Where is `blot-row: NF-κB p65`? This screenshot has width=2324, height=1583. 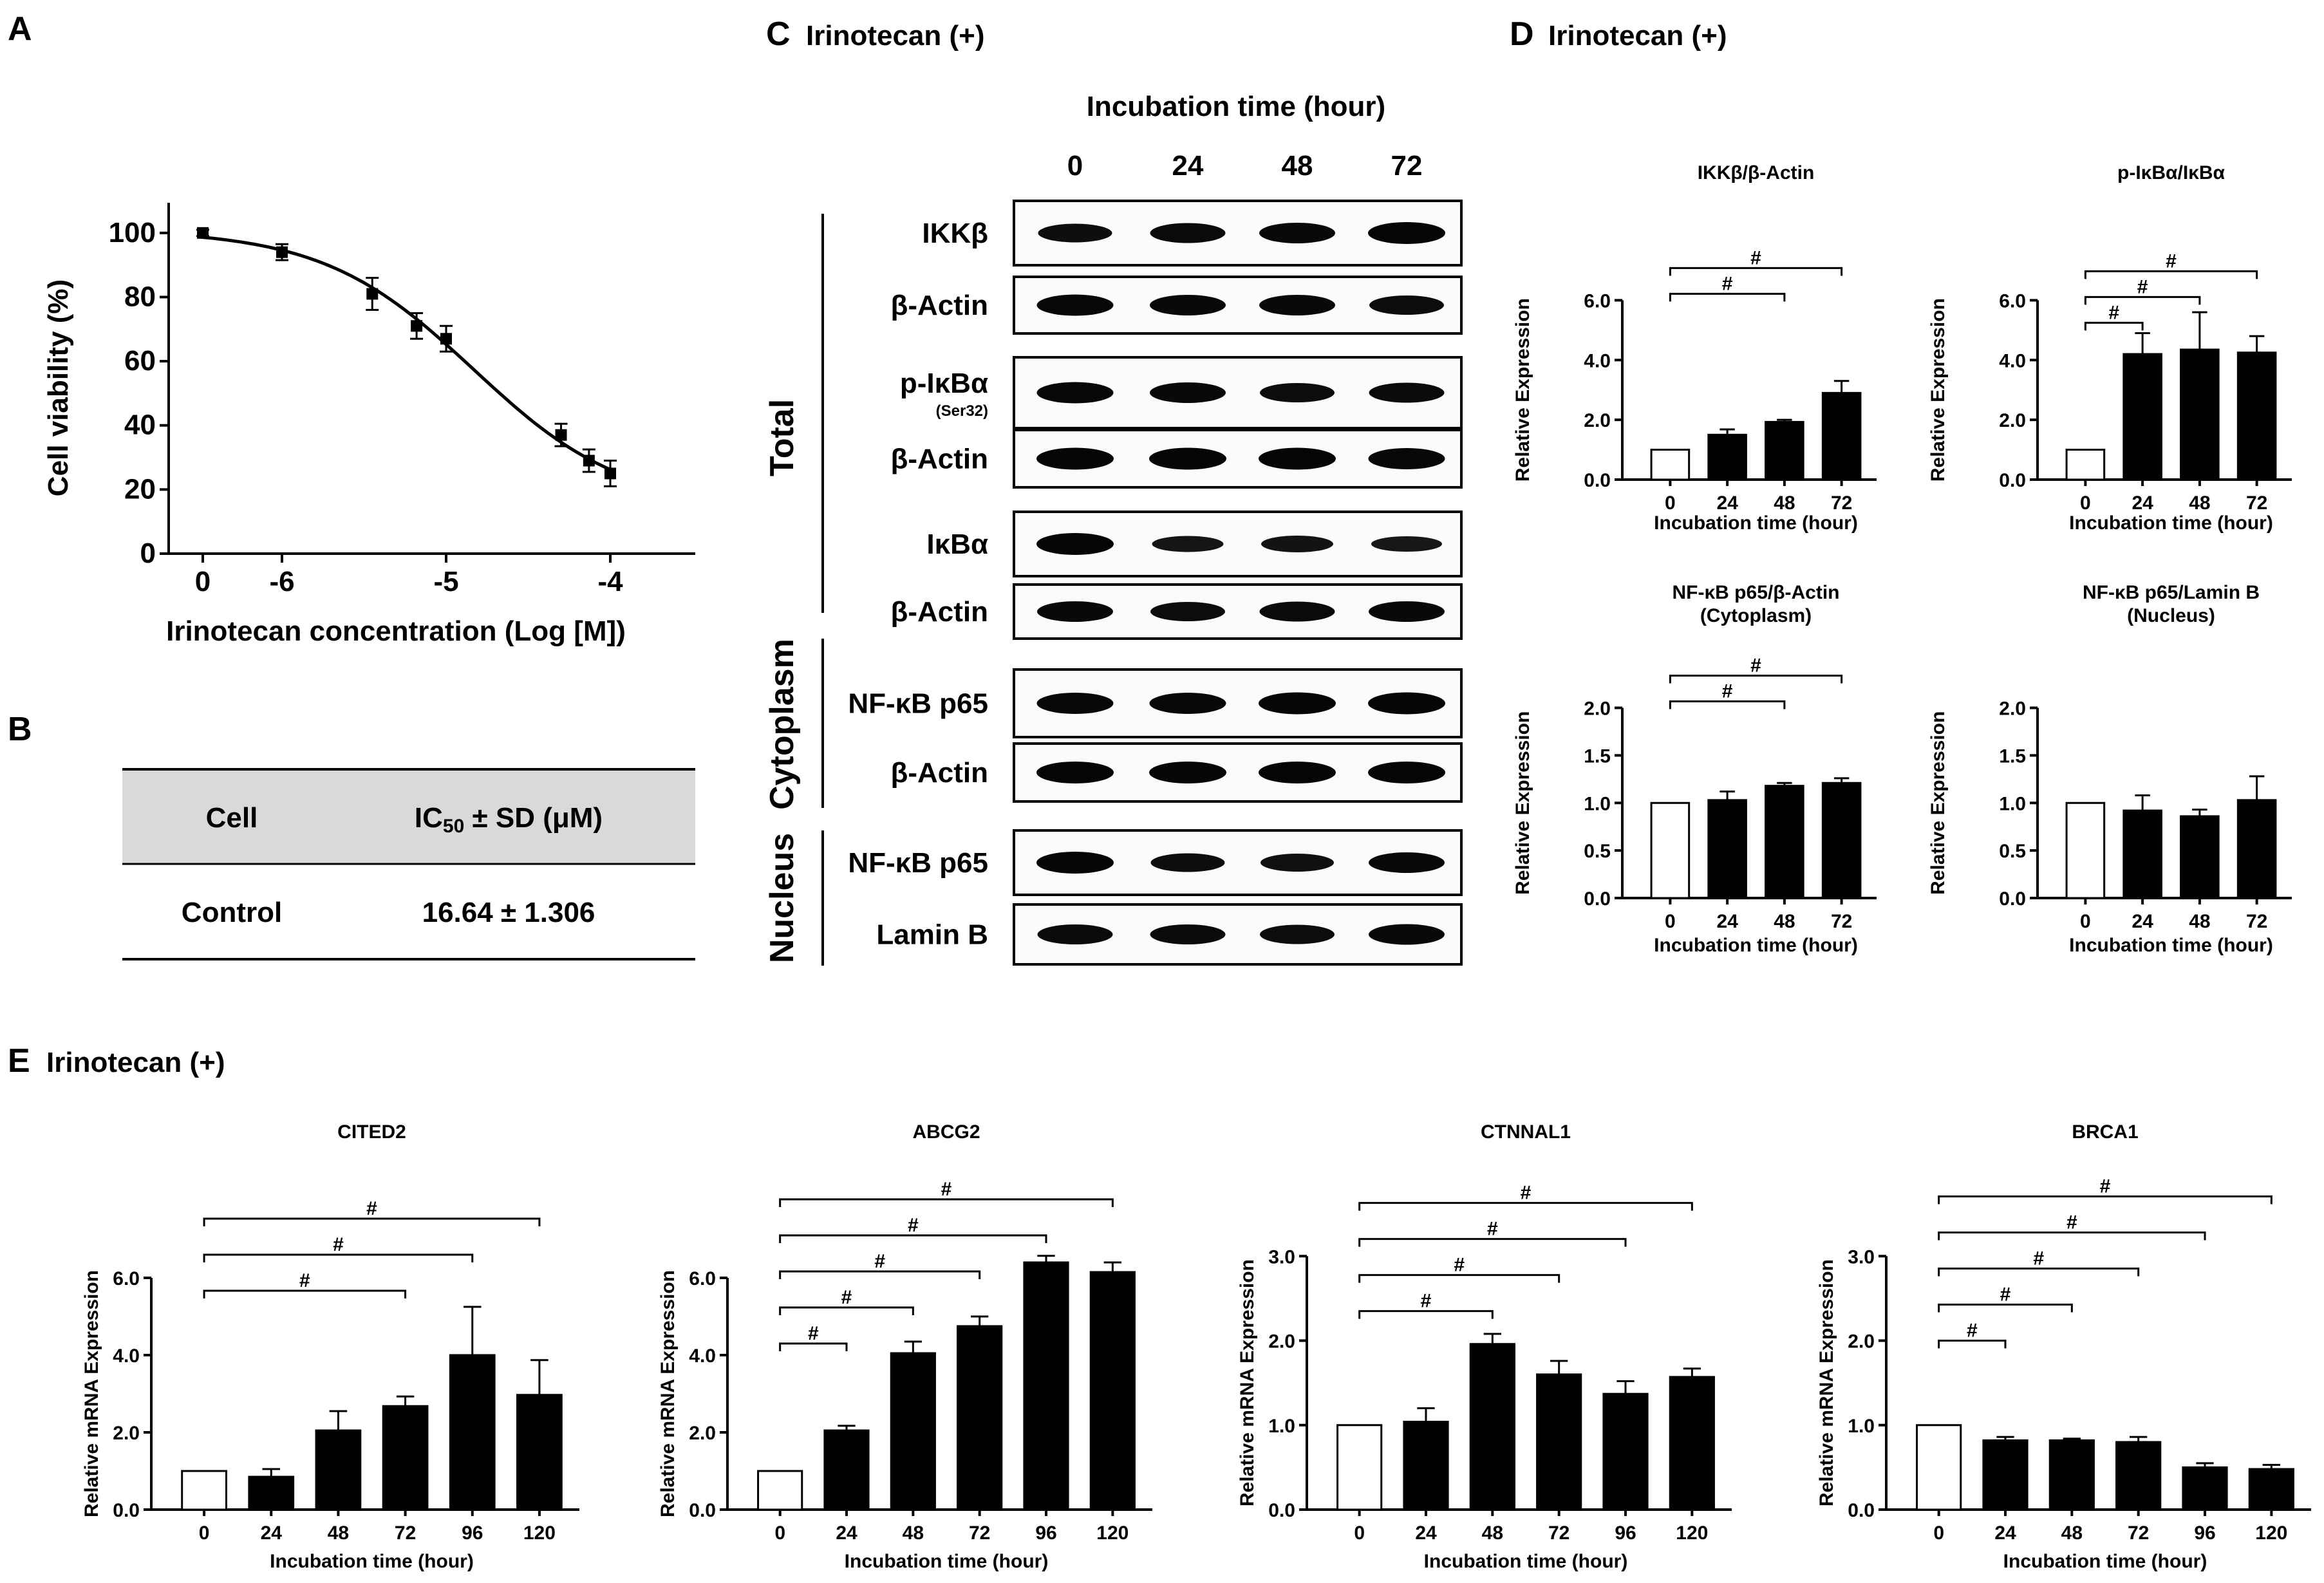 blot-row: NF-κB p65 is located at coordinates (1155, 703).